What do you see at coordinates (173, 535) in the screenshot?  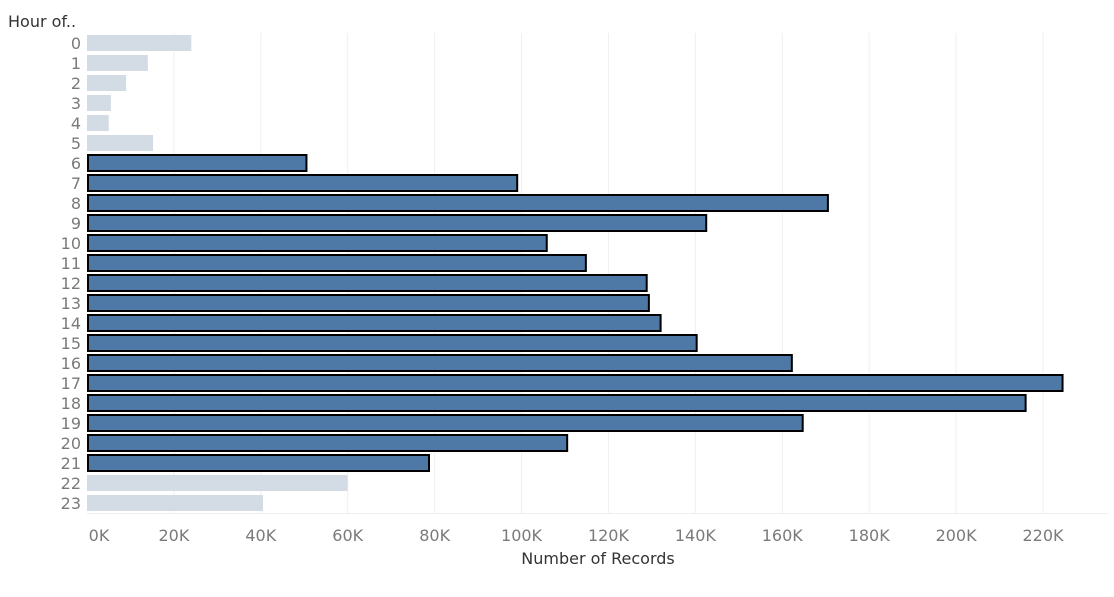 I see `x-tick-label-20K: 20K` at bounding box center [173, 535].